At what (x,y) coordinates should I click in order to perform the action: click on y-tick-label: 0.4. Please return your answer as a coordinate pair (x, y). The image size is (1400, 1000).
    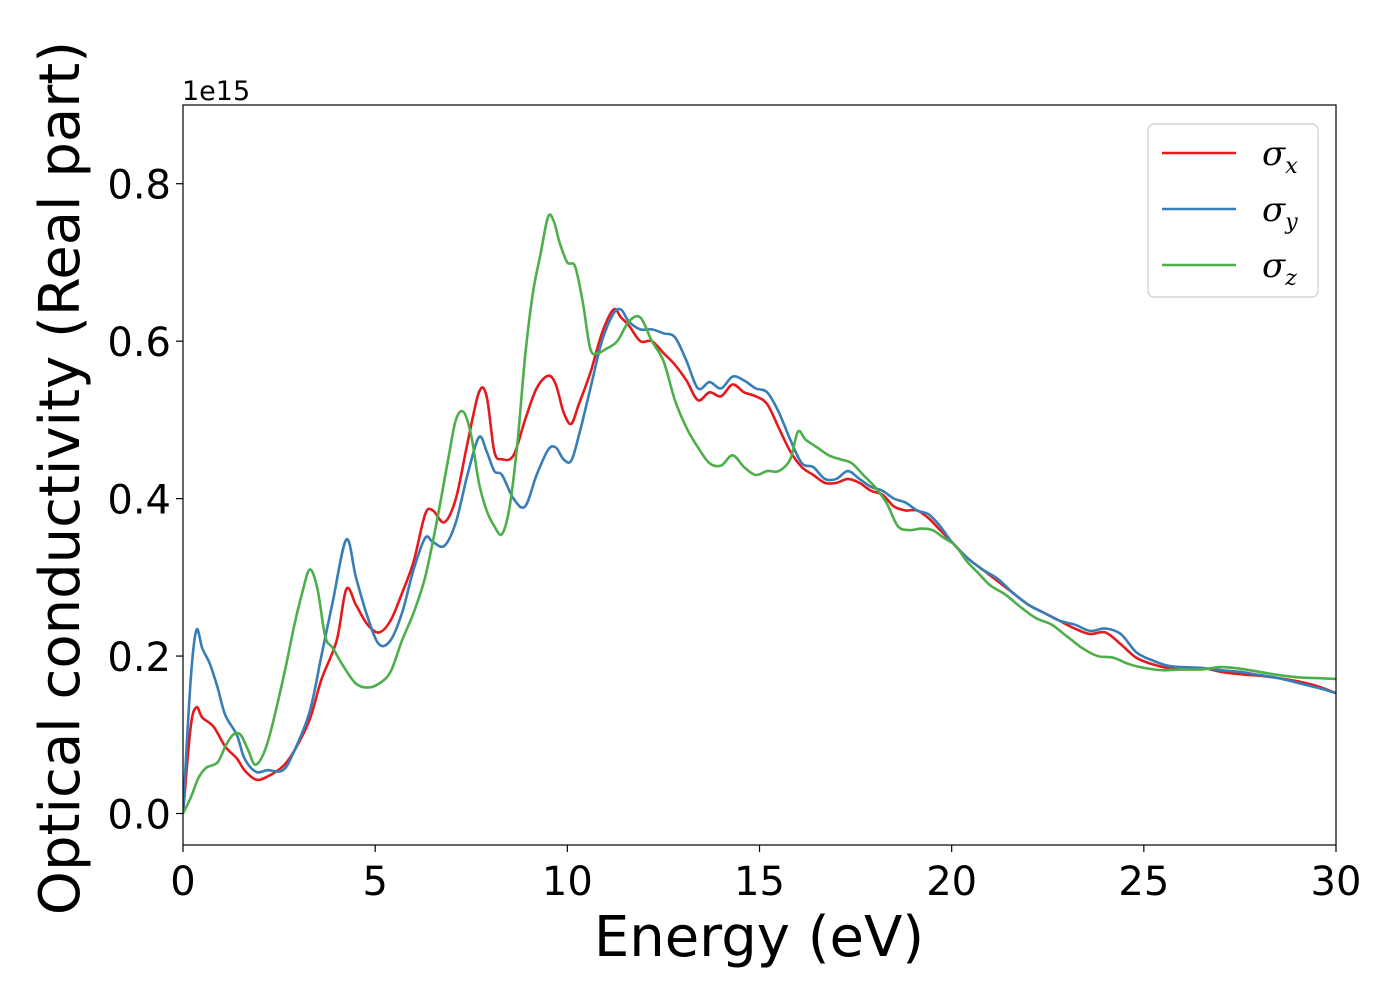
    Looking at the image, I should click on (139, 501).